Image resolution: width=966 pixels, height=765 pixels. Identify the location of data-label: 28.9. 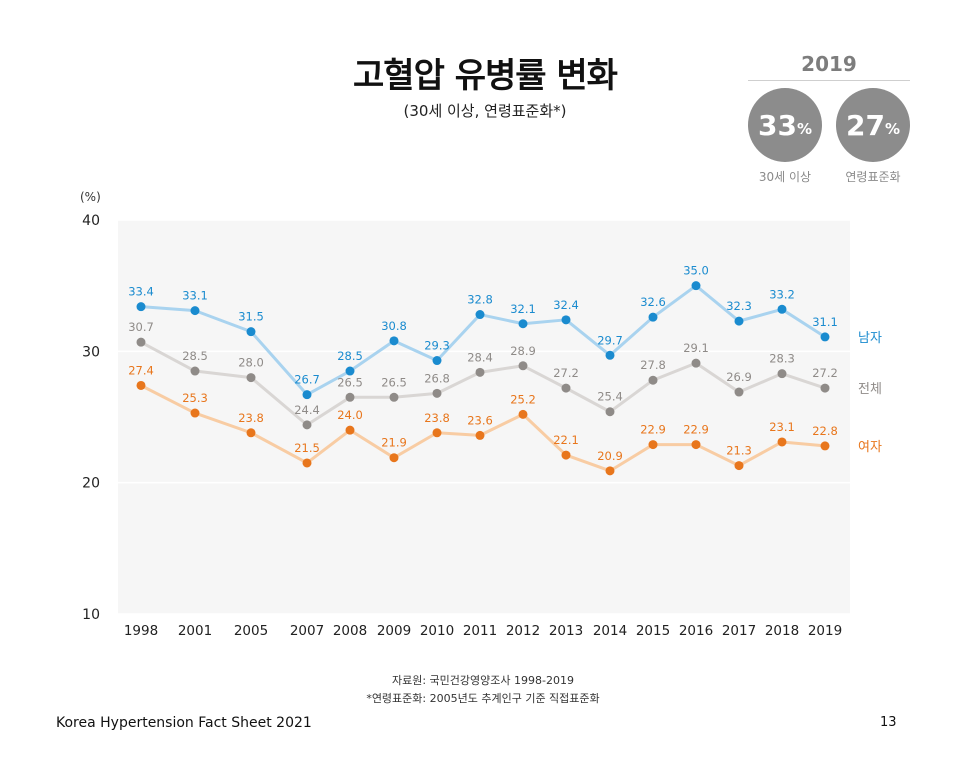
(523, 351).